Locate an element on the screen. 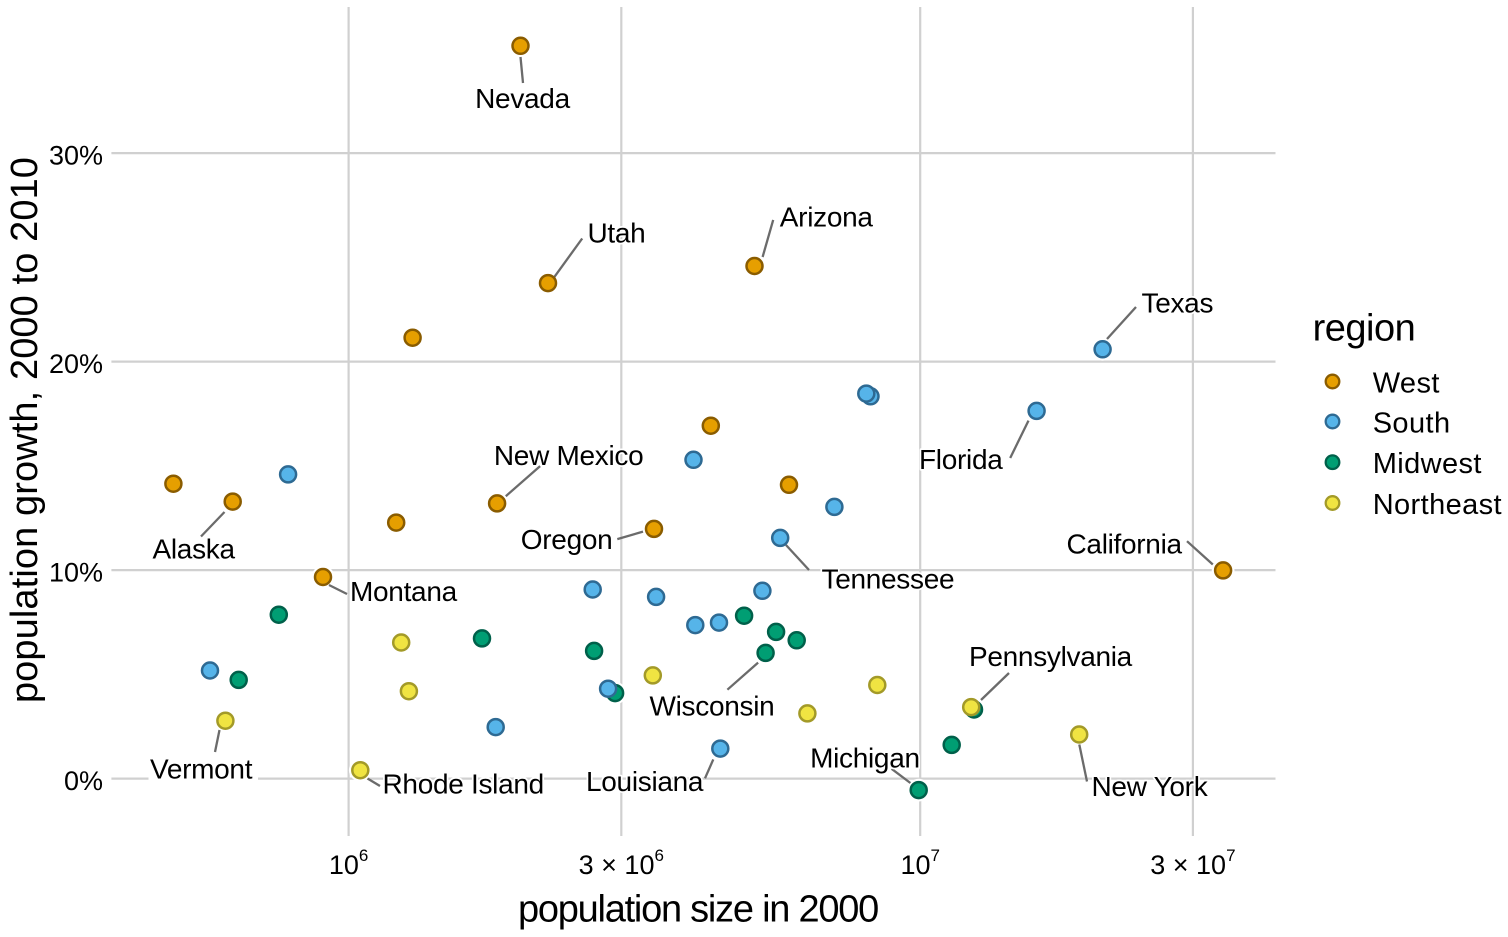 The height and width of the screenshot is (937, 1508). svg-text:population growth, 2000 to 201: population growth, 2000 to 2010 is located at coordinates (25, 430).